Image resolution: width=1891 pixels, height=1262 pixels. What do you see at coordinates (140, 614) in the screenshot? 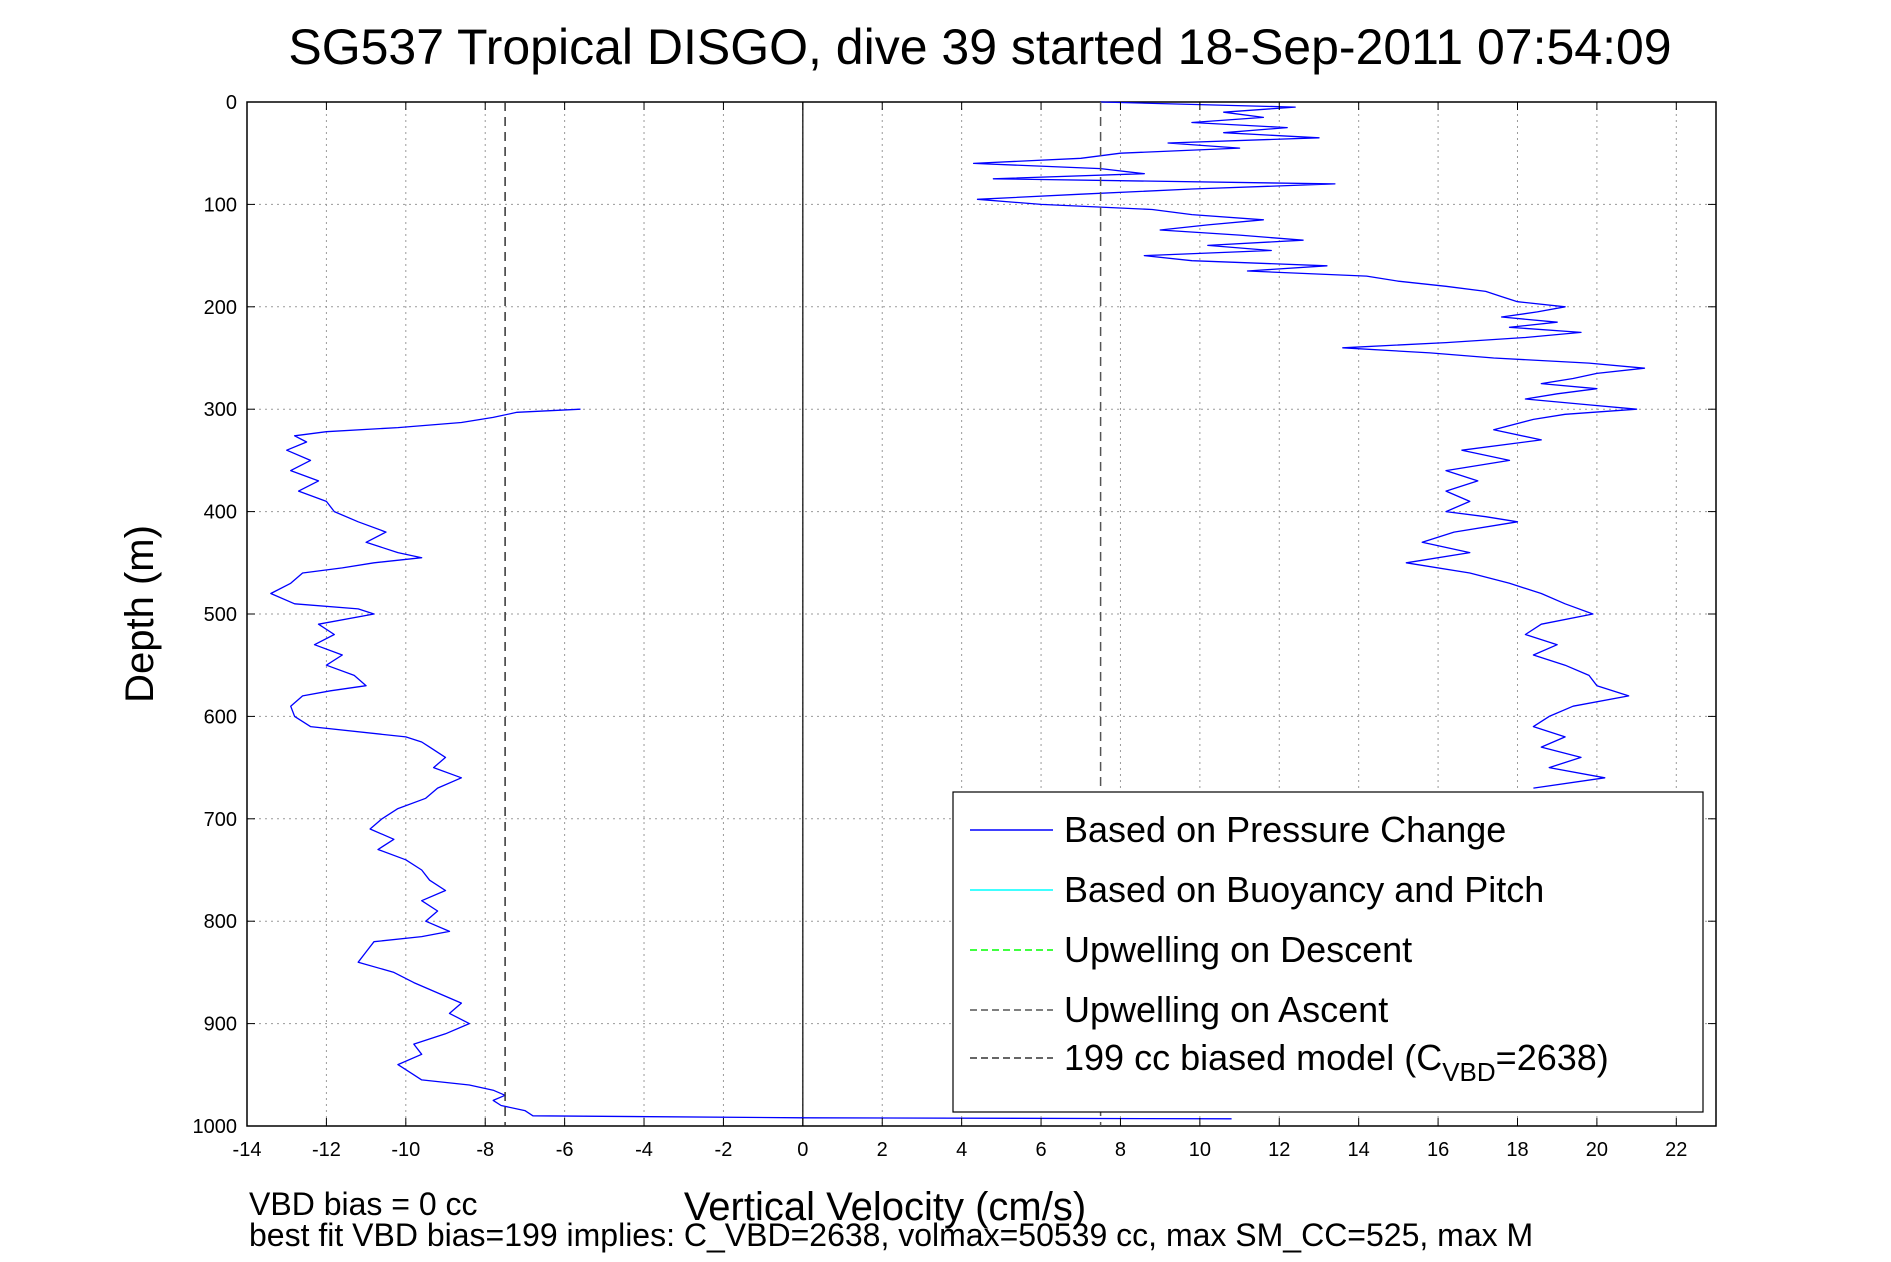
I see `y-axis-label: Depth (m)` at bounding box center [140, 614].